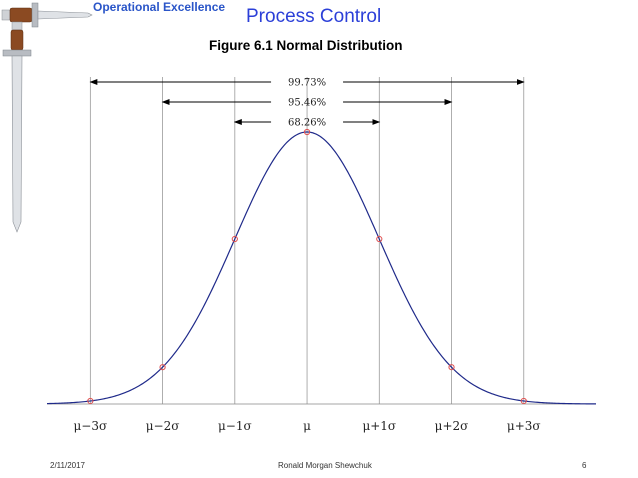  I want to click on interval-label-1: 95.46%, so click(307, 103).